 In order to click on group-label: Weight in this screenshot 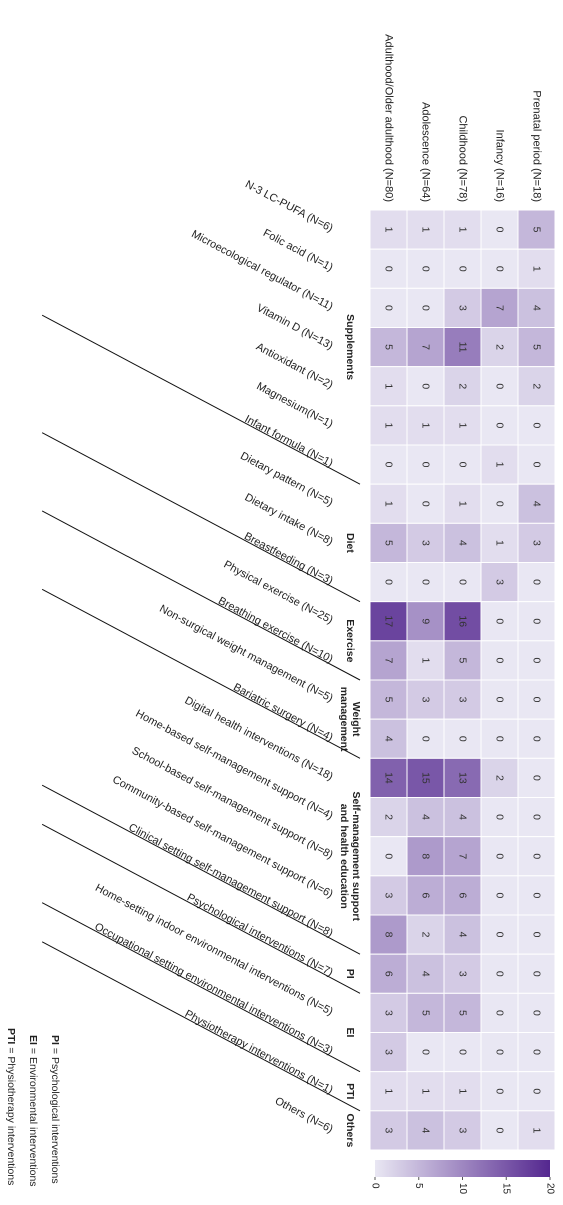, I will do `click(356, 719)`.